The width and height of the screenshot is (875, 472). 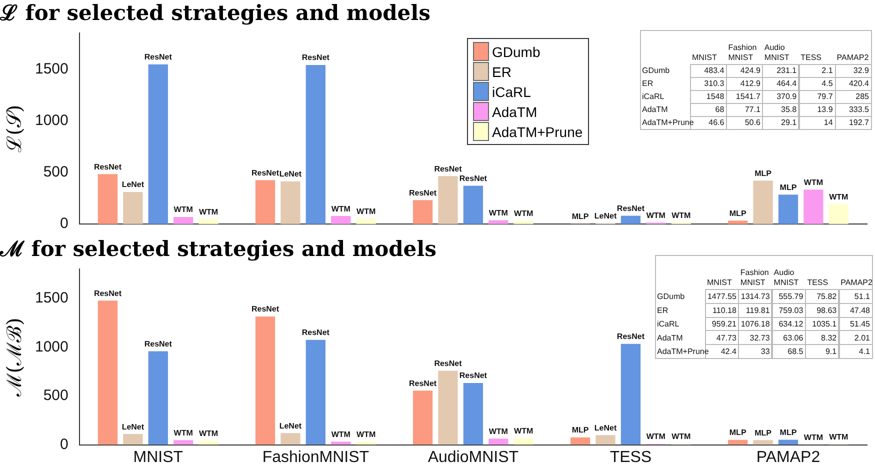 What do you see at coordinates (714, 83) in the screenshot?
I see `data-label: 310.3` at bounding box center [714, 83].